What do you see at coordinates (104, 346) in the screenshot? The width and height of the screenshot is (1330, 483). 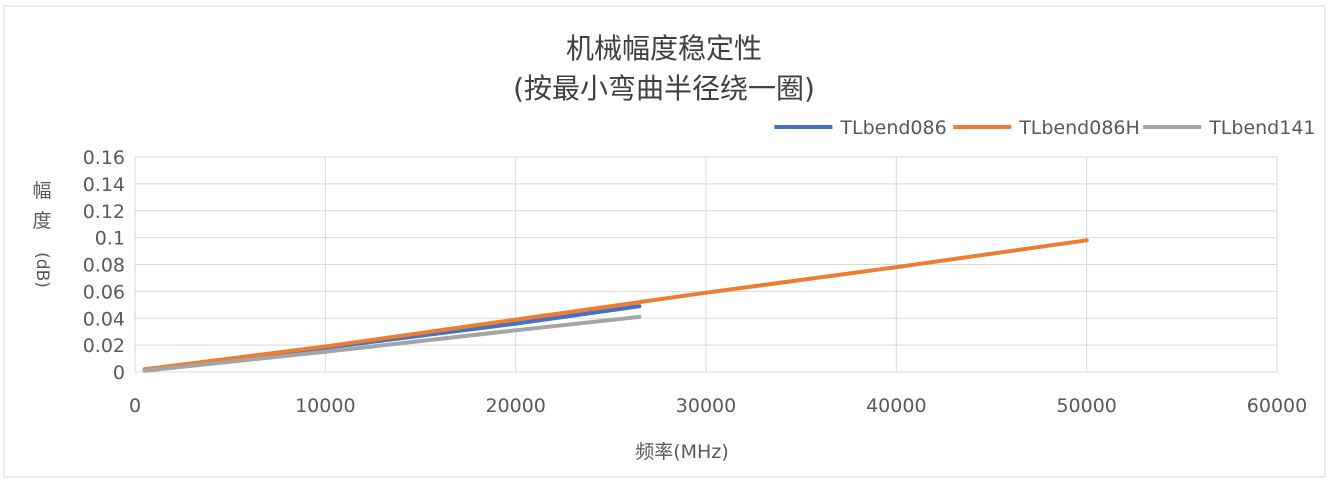 I see `y-tick-label: 0.02` at bounding box center [104, 346].